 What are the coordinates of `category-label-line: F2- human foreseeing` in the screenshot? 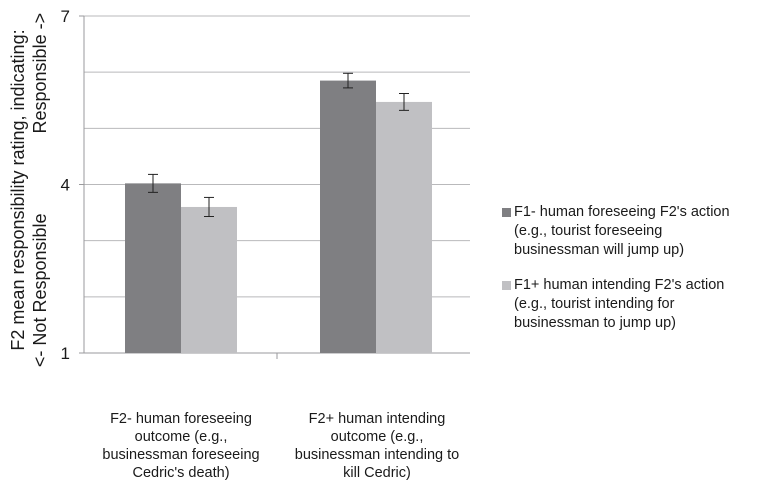 It's located at (181, 419).